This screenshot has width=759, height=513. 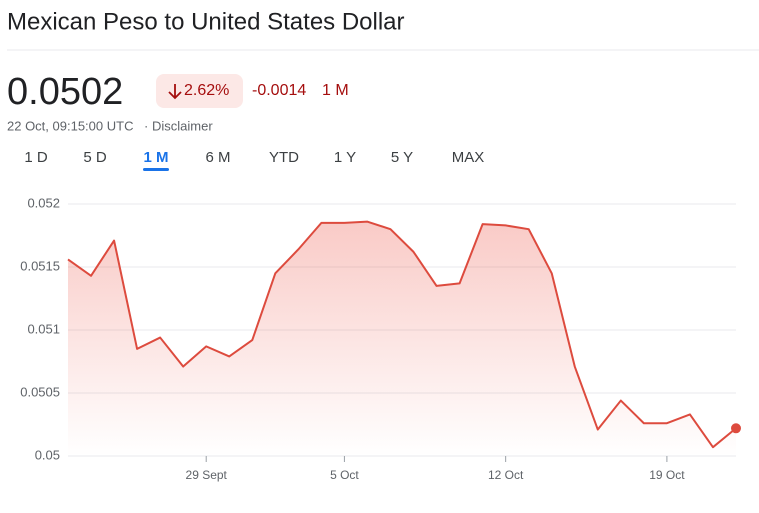 I want to click on change-percent: 2.62%, so click(x=206, y=90).